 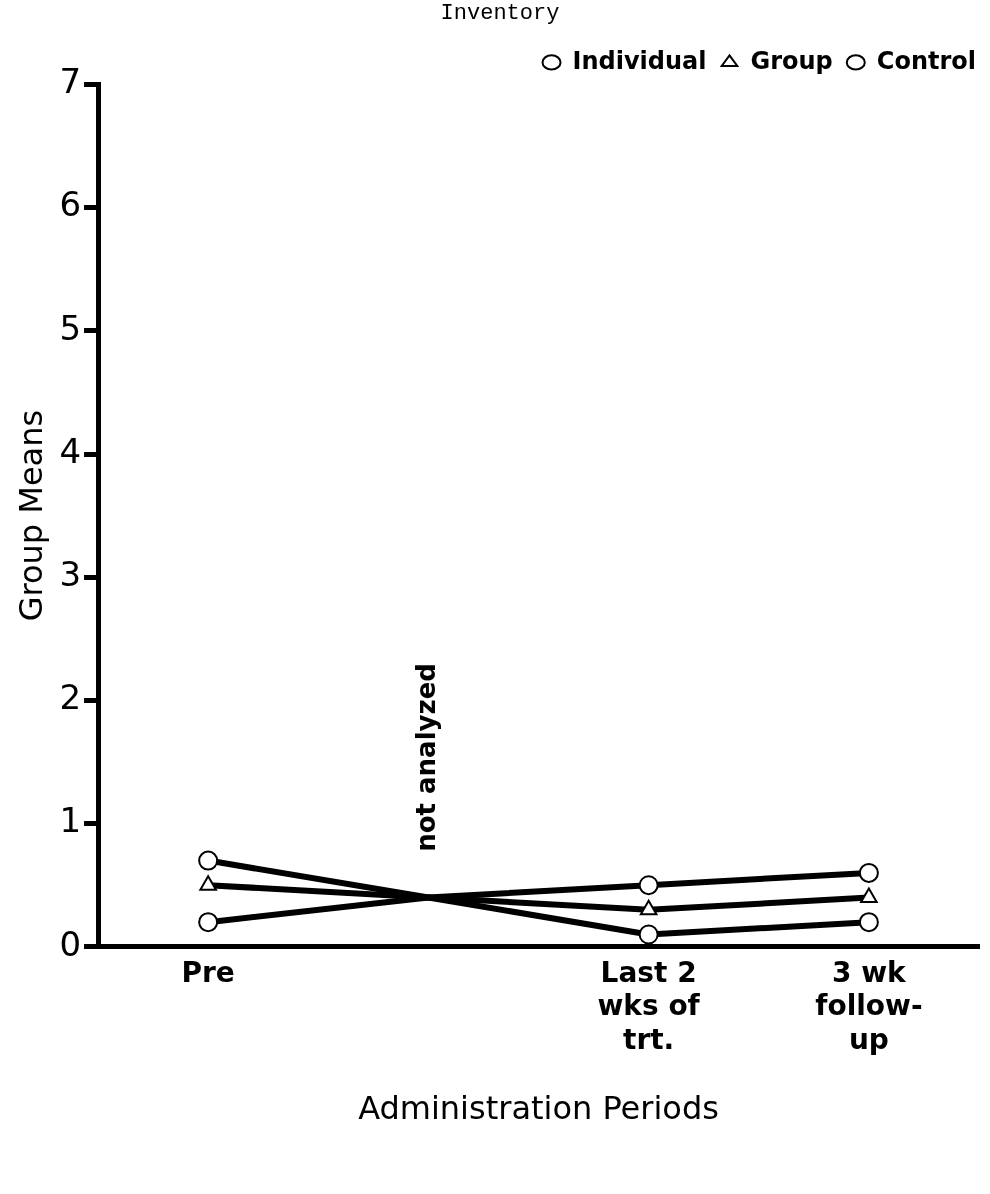 What do you see at coordinates (70, 697) in the screenshot?
I see `y-tick-label: 2` at bounding box center [70, 697].